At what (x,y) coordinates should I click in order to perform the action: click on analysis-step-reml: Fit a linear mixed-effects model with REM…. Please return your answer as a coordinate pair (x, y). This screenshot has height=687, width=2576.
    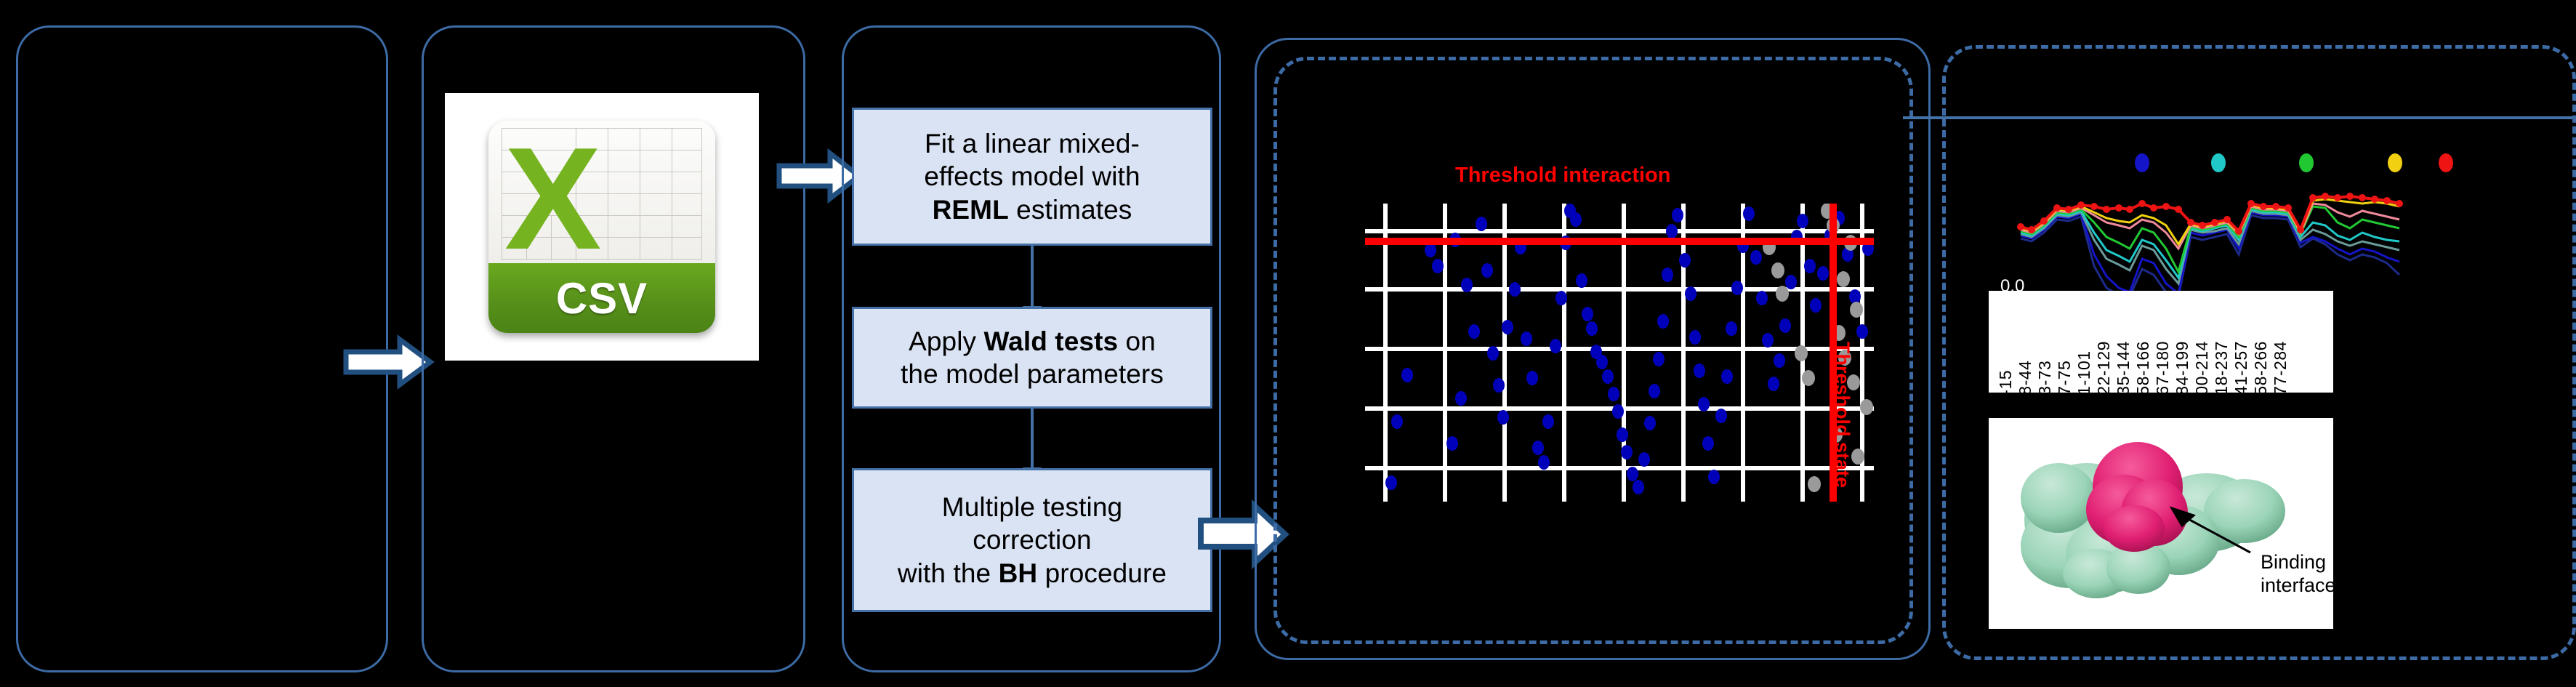
    Looking at the image, I should click on (1032, 177).